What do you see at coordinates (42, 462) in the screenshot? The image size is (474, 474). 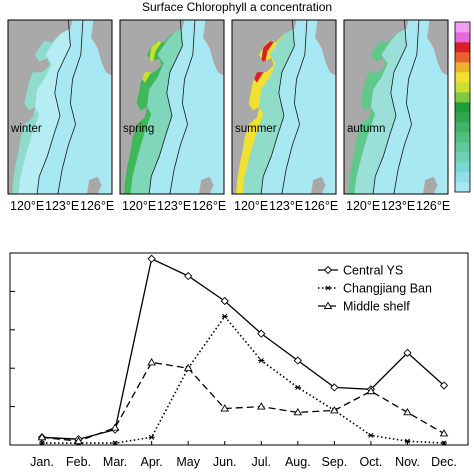 I see `x-tick-label: Jan.` at bounding box center [42, 462].